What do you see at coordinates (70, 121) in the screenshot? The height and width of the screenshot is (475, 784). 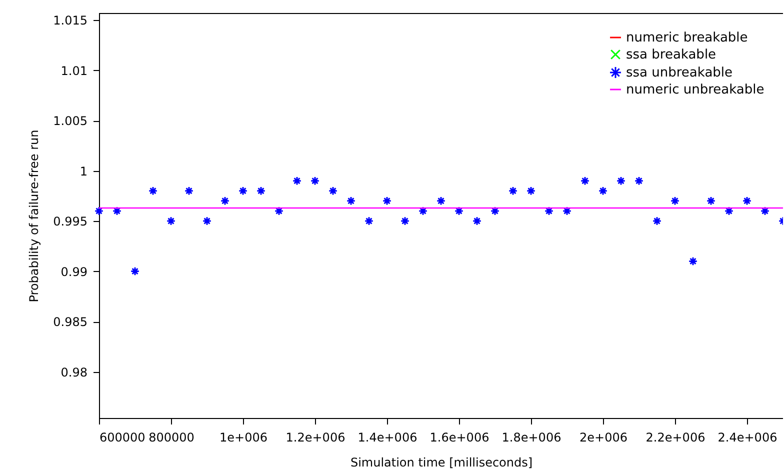 I see `y-tick-label: 1.005` at bounding box center [70, 121].